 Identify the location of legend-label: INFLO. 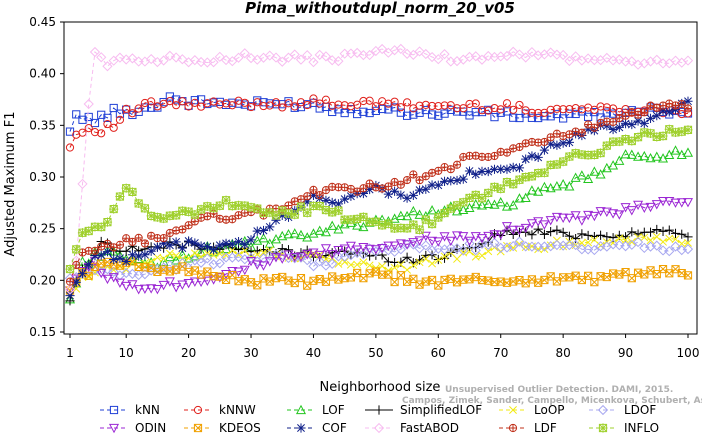
(641, 427).